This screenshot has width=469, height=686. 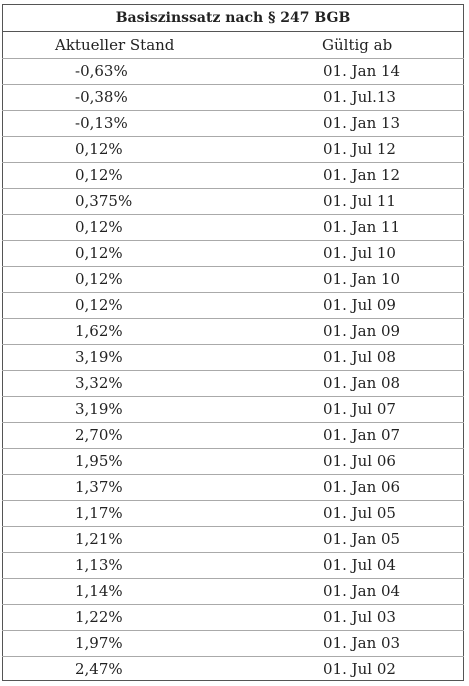 I want to click on table-row: 0,12% 01. Jan 12, so click(x=233, y=175).